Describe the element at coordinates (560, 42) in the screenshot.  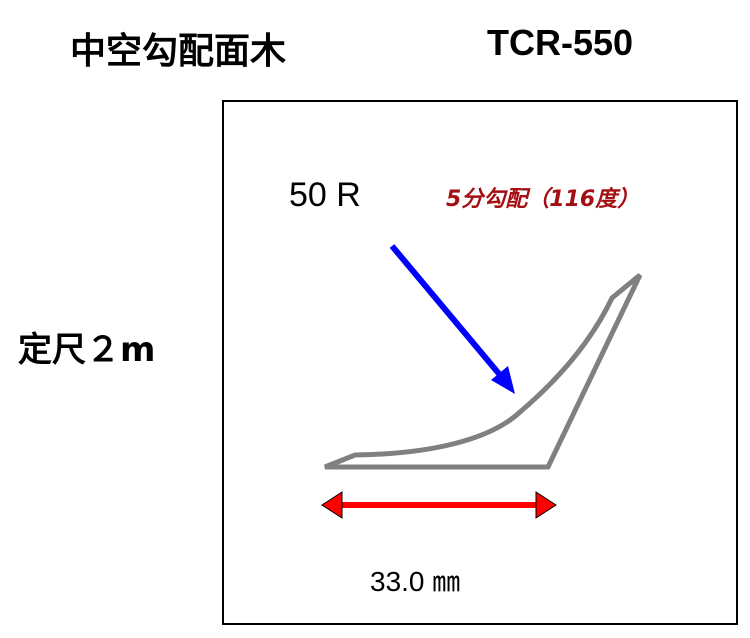
I see `model-number: TCR-550` at that location.